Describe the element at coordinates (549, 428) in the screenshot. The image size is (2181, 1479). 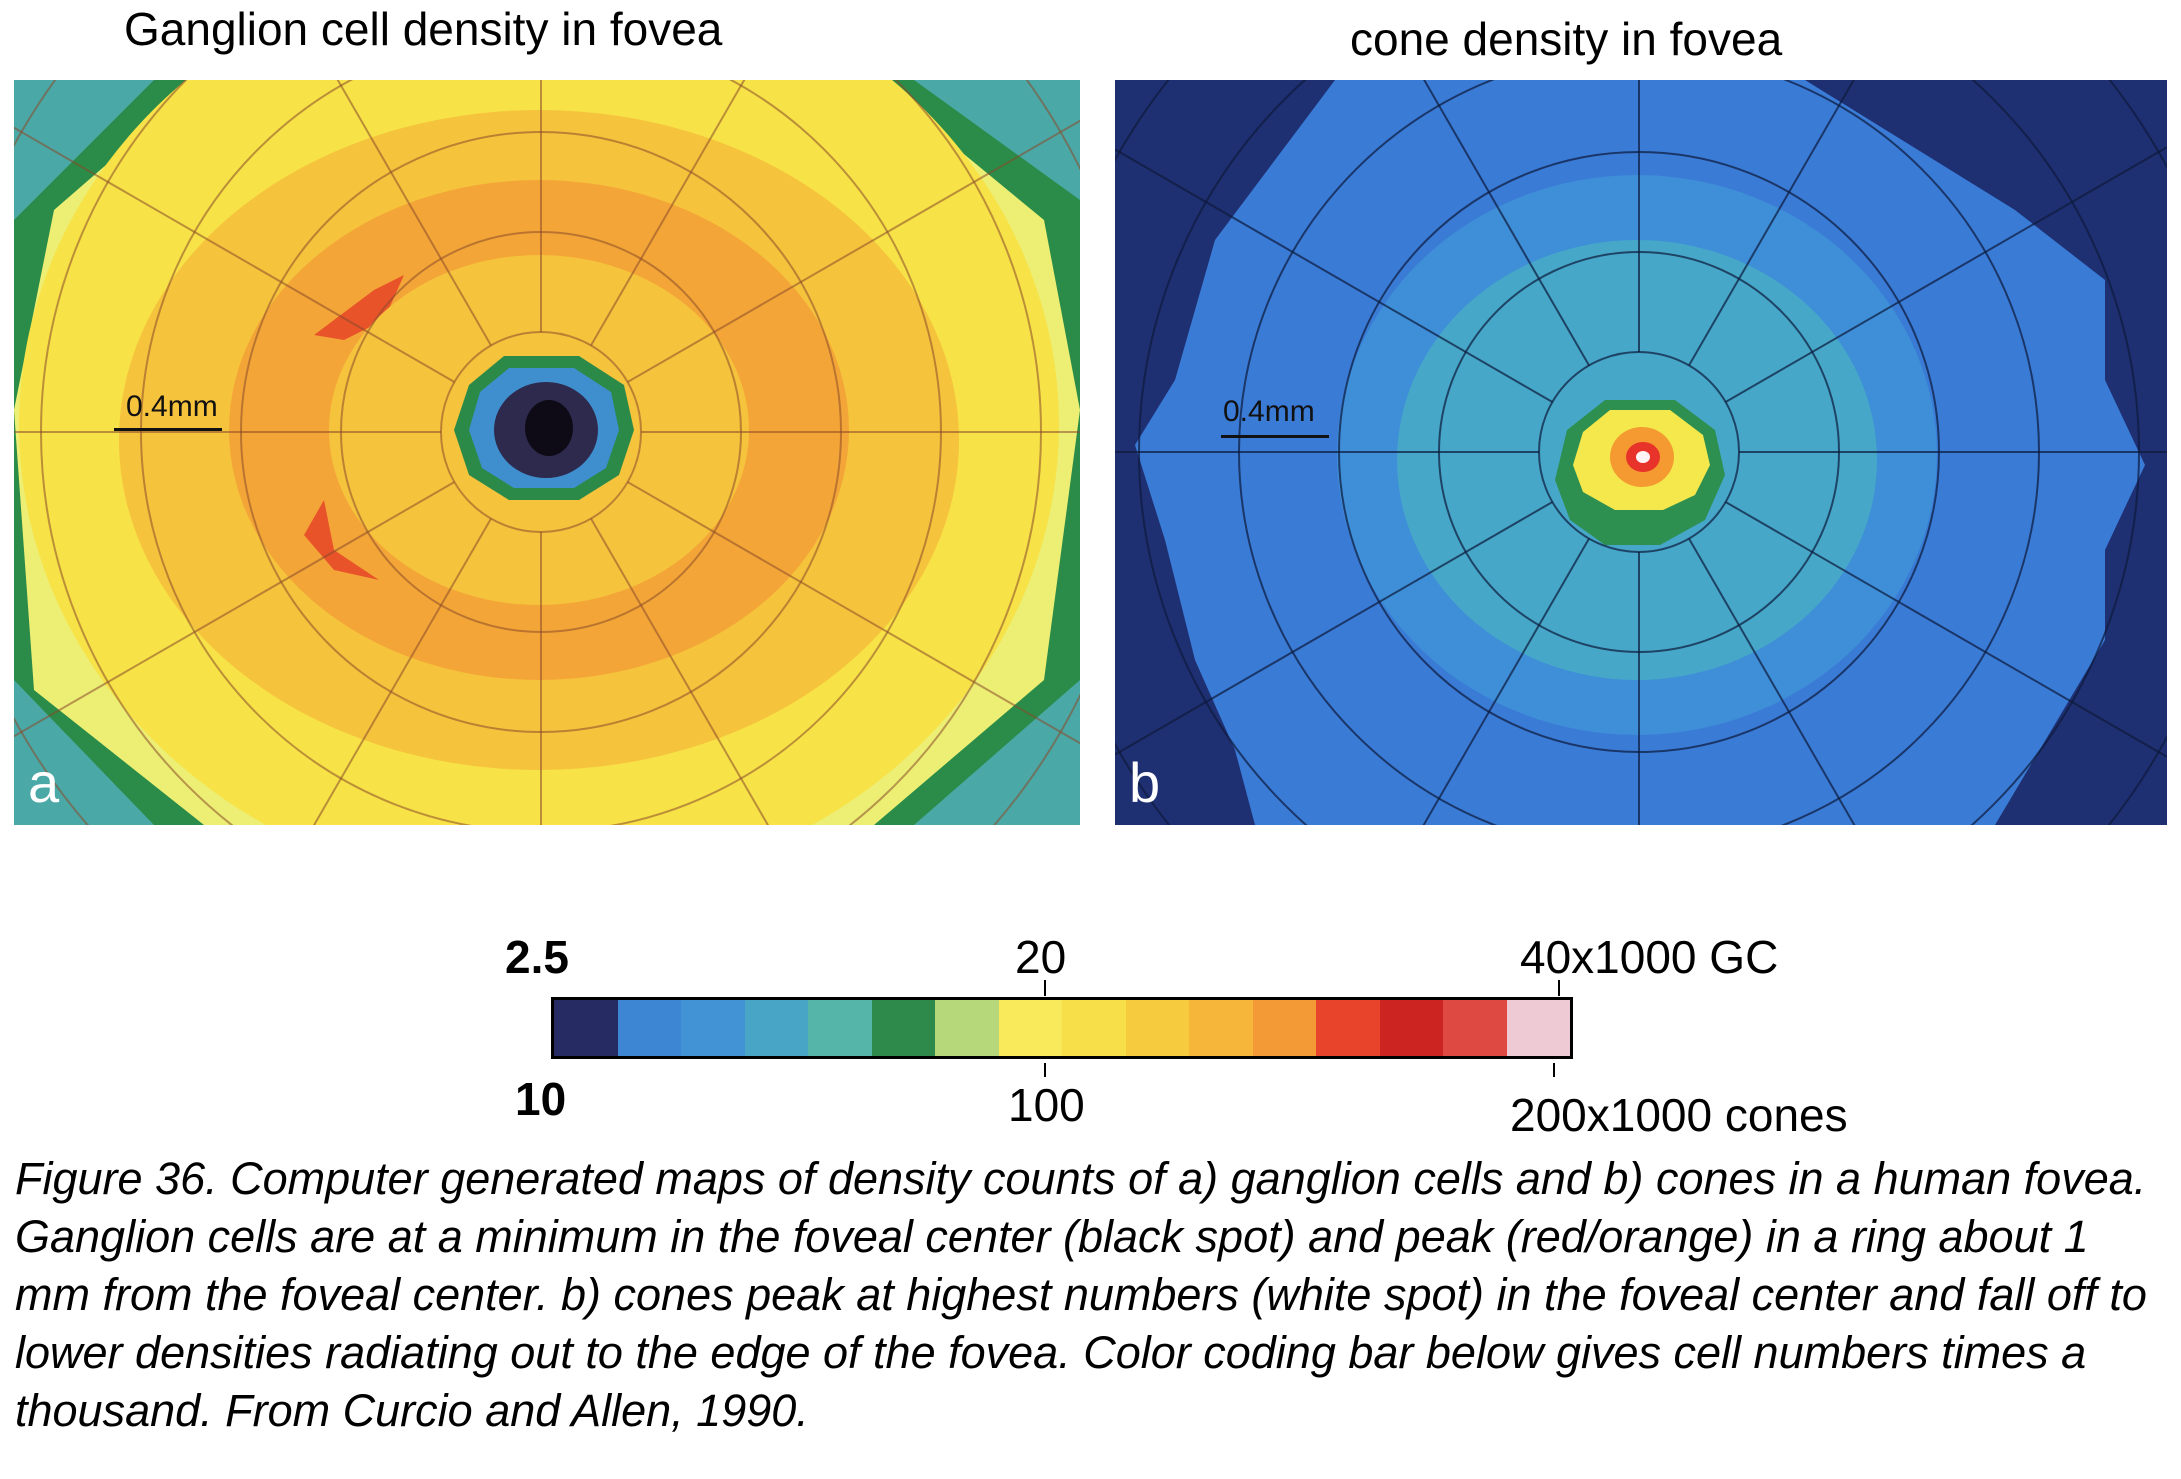
I see `center-black-spot` at that location.